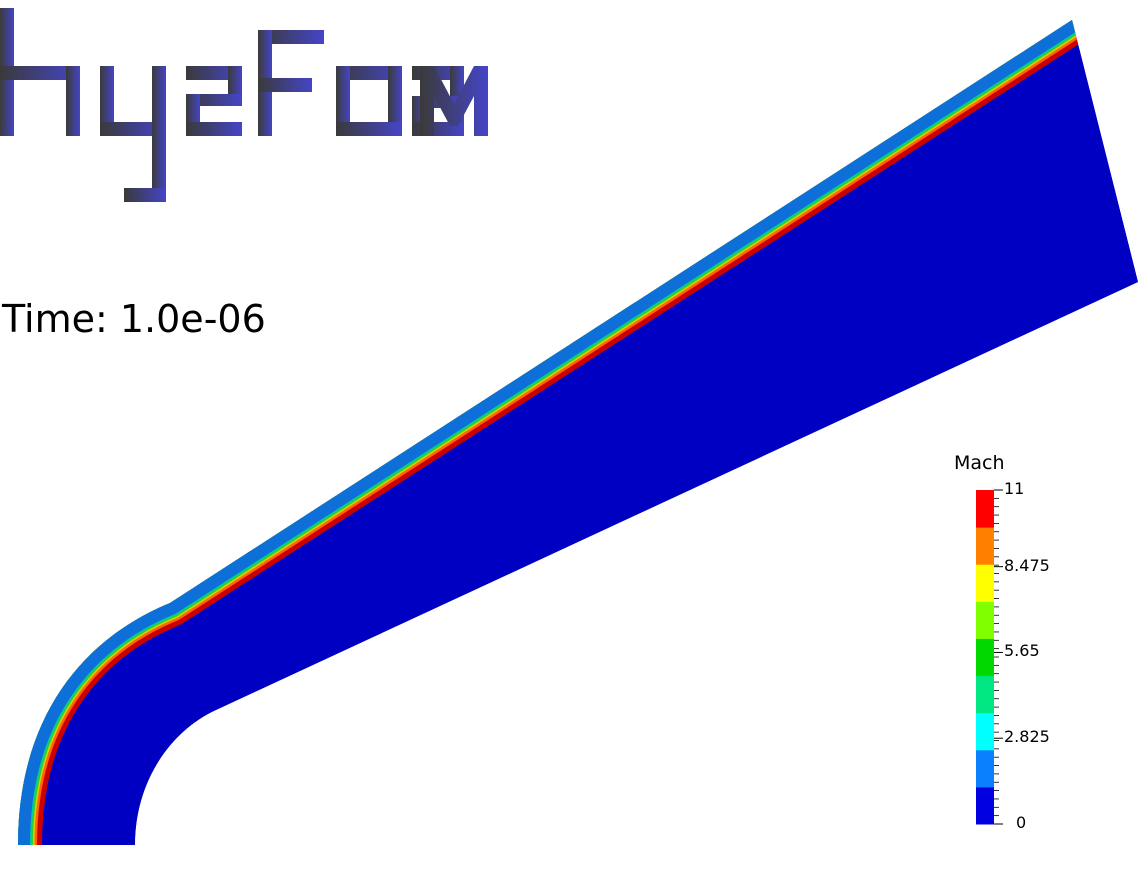 The height and width of the screenshot is (872, 1148). I want to click on colorbar-tick-label: 0, so click(1021, 822).